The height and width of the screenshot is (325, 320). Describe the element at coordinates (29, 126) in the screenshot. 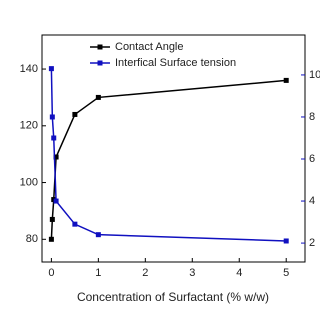

I see `y-tick-label: 120` at that location.